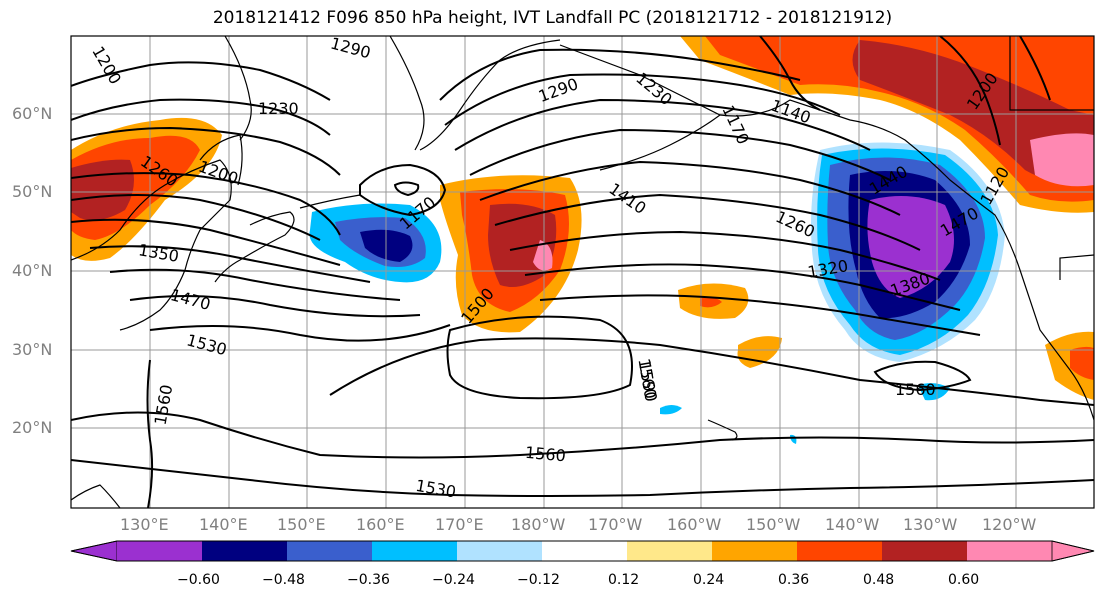 The image size is (1105, 601). Describe the element at coordinates (773, 524) in the screenshot. I see `lon-label-150w: 150°W` at that location.